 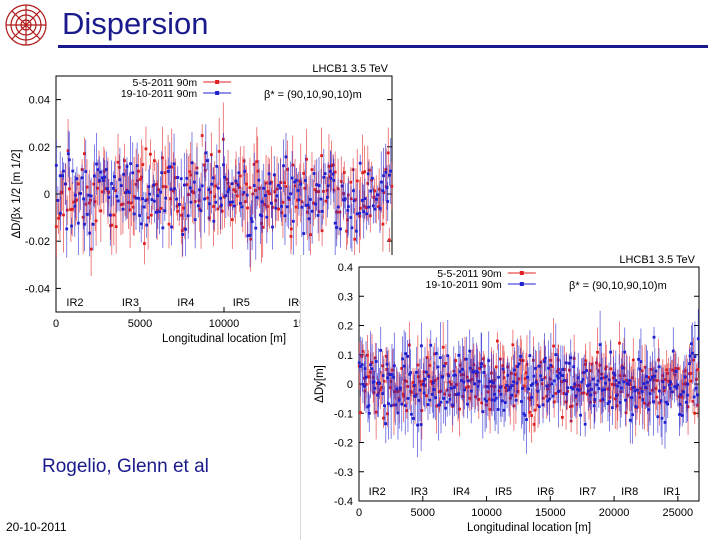 What do you see at coordinates (614, 513) in the screenshot?
I see `x-tick-label: 20000` at bounding box center [614, 513].